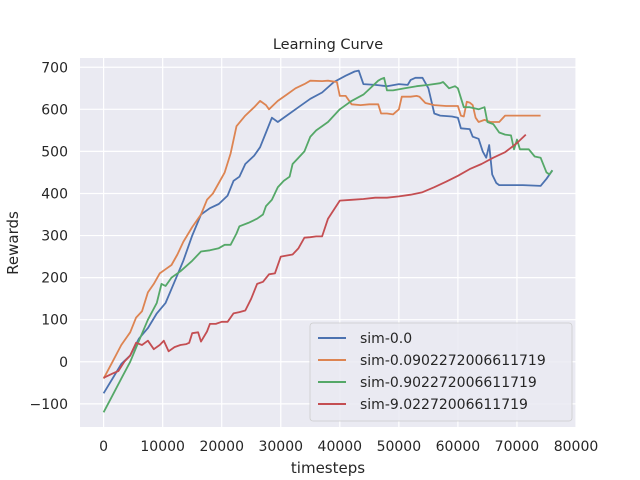 The width and height of the screenshot is (640, 480). Describe the element at coordinates (54, 152) in the screenshot. I see `y-tick-label: 500` at that location.